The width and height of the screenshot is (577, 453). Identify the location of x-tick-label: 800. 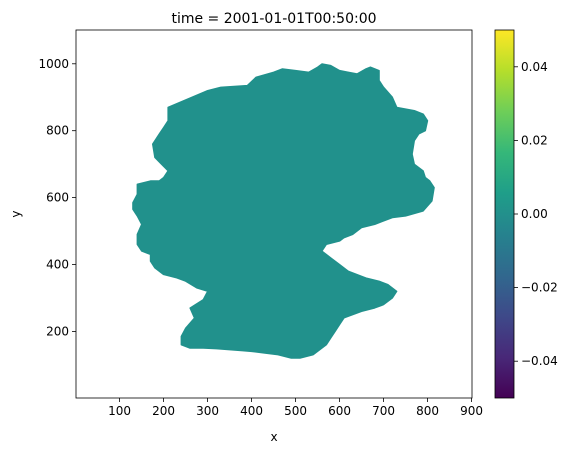
(427, 411).